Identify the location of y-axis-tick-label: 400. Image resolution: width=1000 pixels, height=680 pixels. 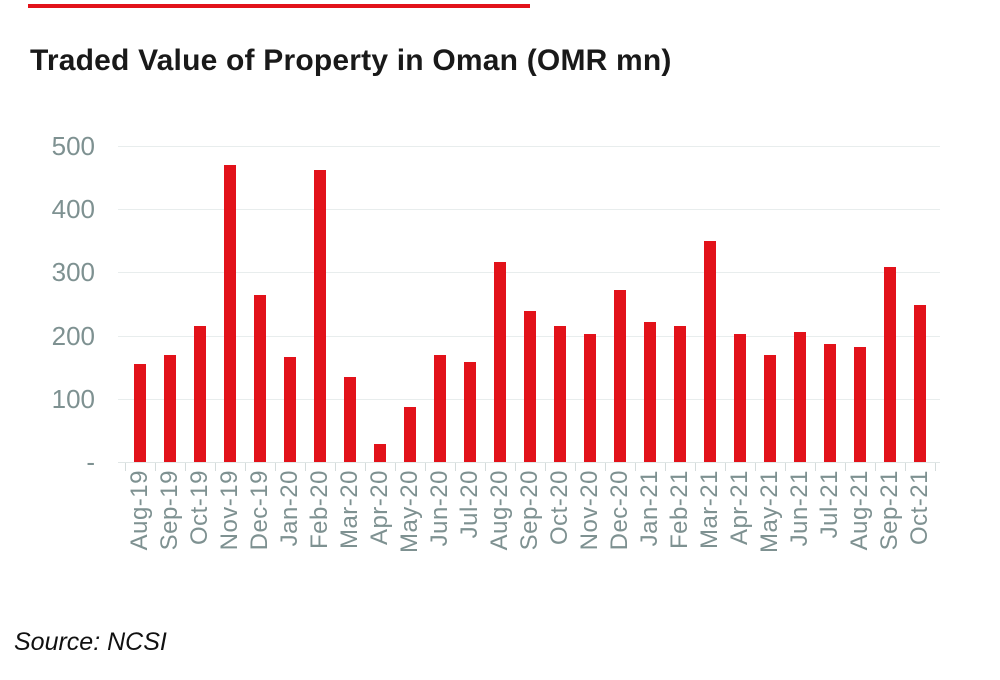
(73, 209).